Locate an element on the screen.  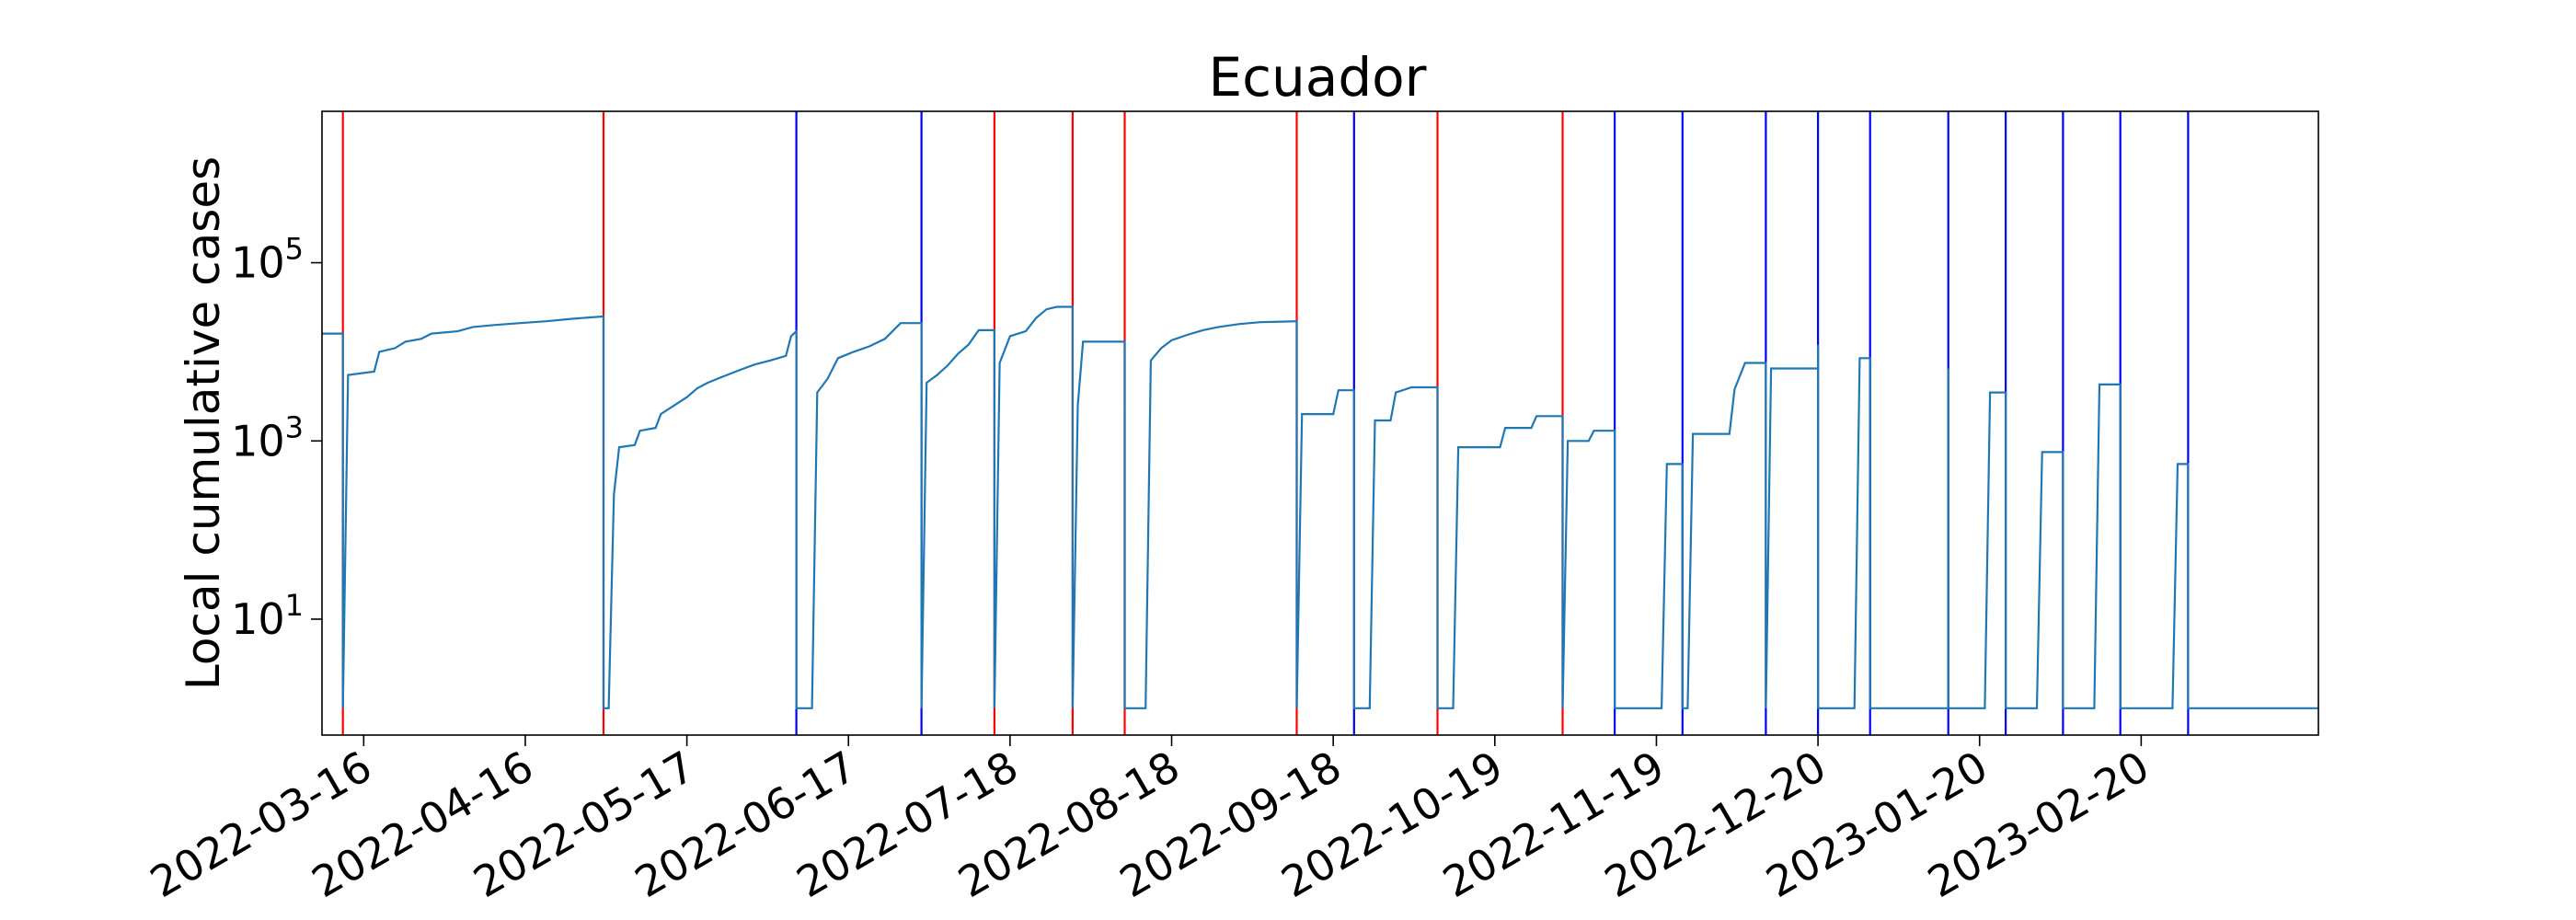
y-axis: 10¹ 10³ 10⁵ is located at coordinates (276, 438).